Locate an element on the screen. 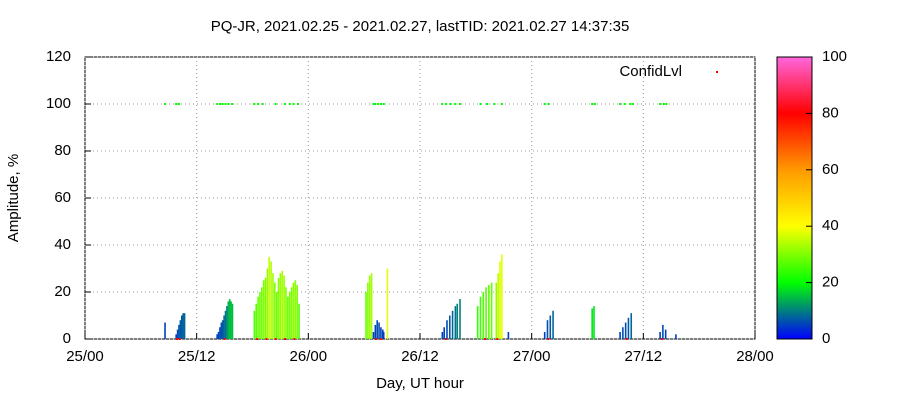  y-tick-label: 60 is located at coordinates (62, 197).